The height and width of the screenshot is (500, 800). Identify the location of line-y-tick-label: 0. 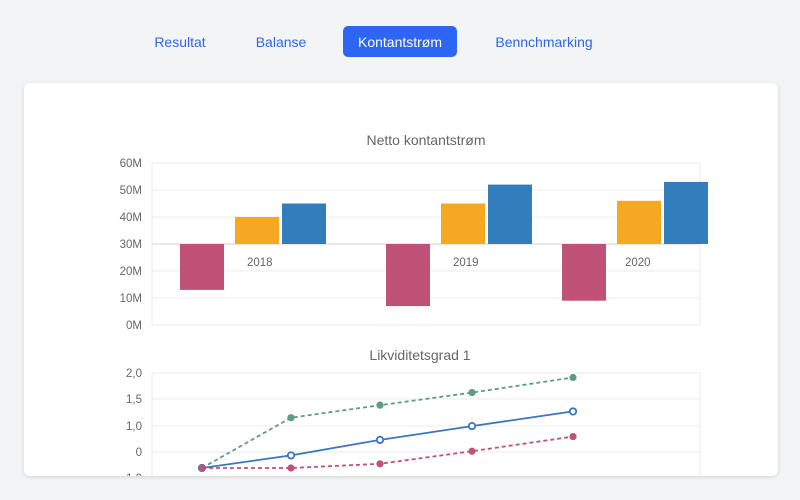
(139, 453).